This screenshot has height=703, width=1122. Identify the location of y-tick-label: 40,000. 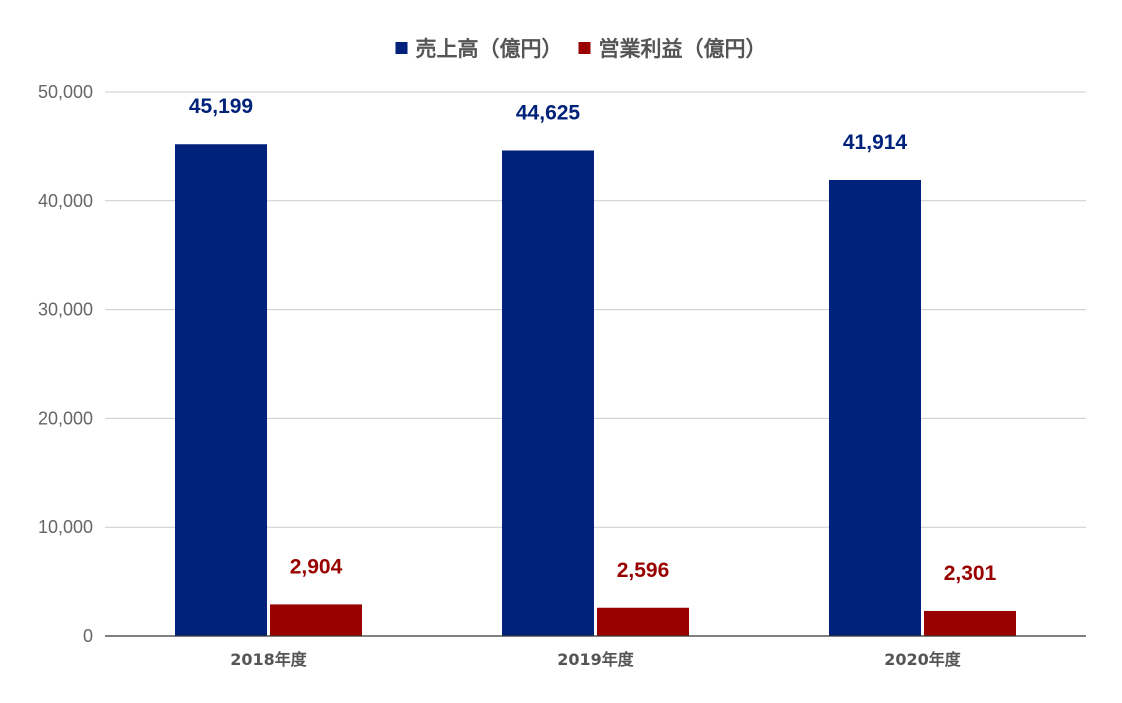
(65, 201).